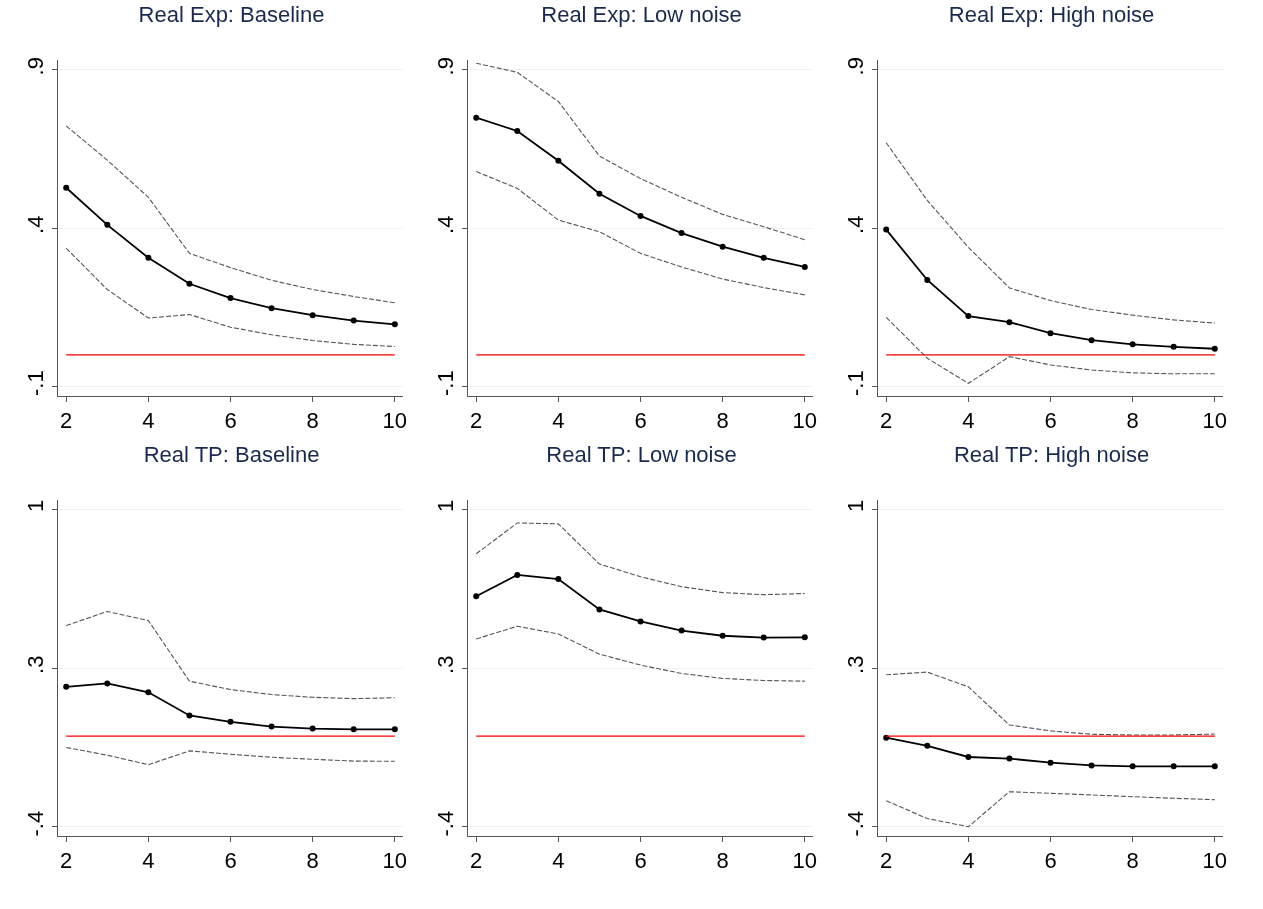 The image size is (1263, 909). Describe the element at coordinates (641, 15) in the screenshot. I see `chart-title: Real Exp: Low noise` at that location.